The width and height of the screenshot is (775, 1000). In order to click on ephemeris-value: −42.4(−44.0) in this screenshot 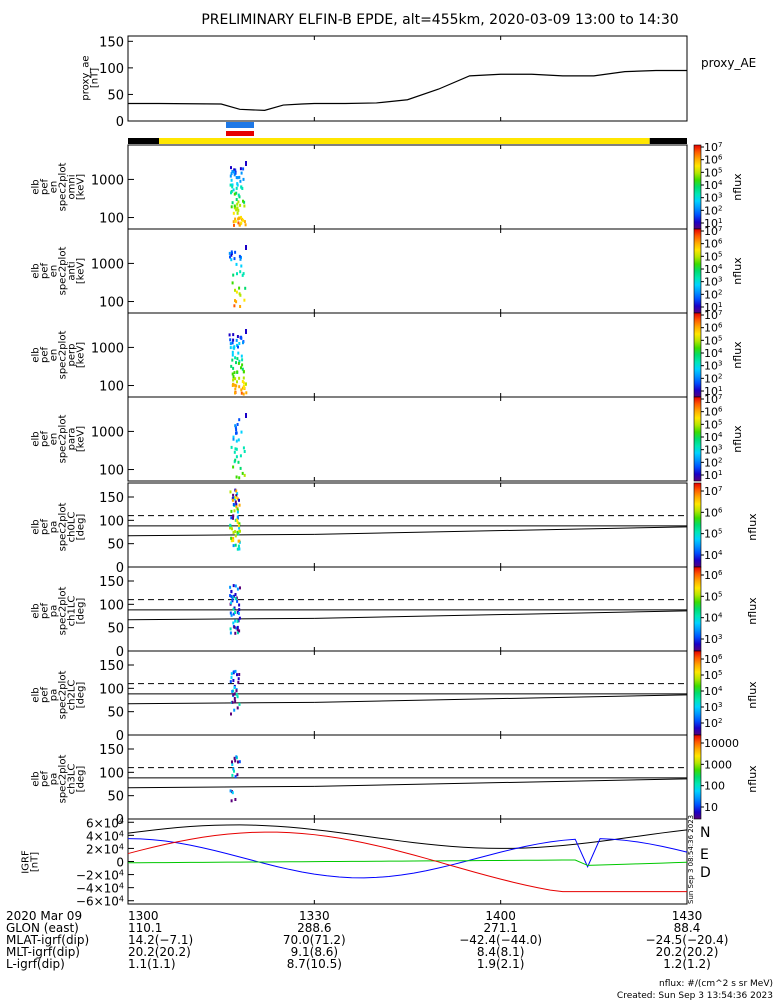, I will do `click(500, 940)`.